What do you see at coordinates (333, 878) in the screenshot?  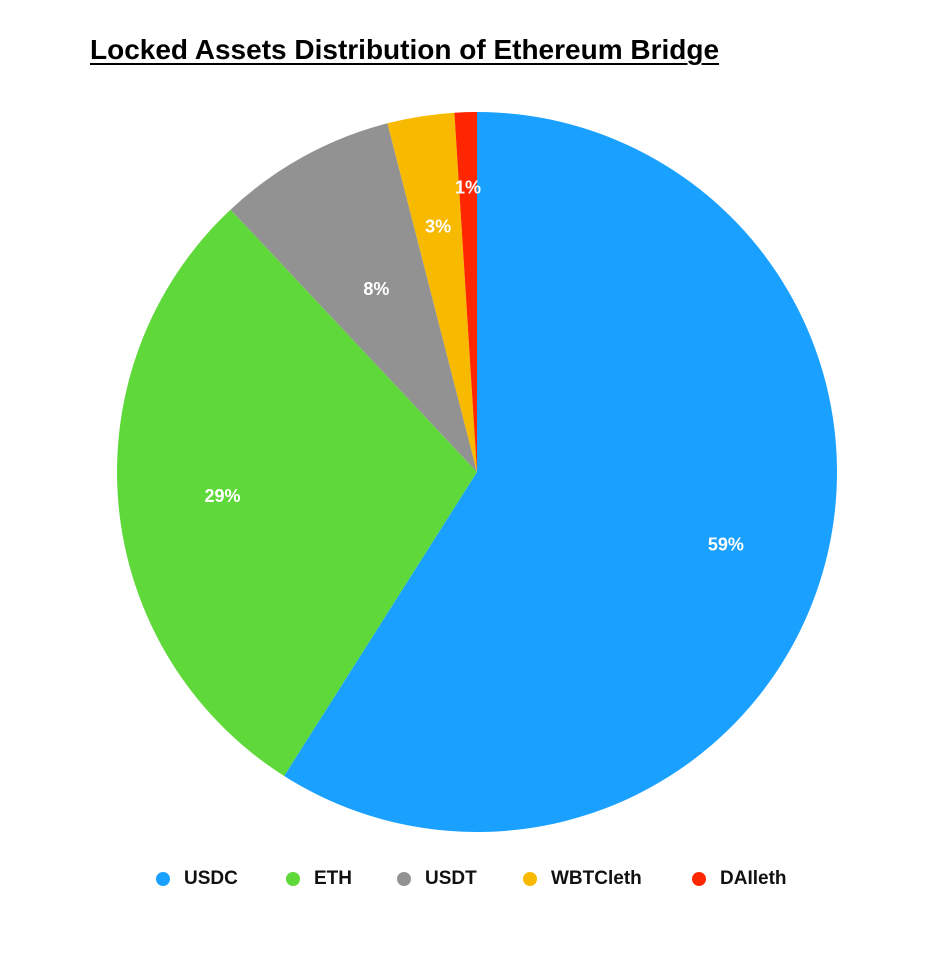 I see `legend-label-eth: ETH` at bounding box center [333, 878].